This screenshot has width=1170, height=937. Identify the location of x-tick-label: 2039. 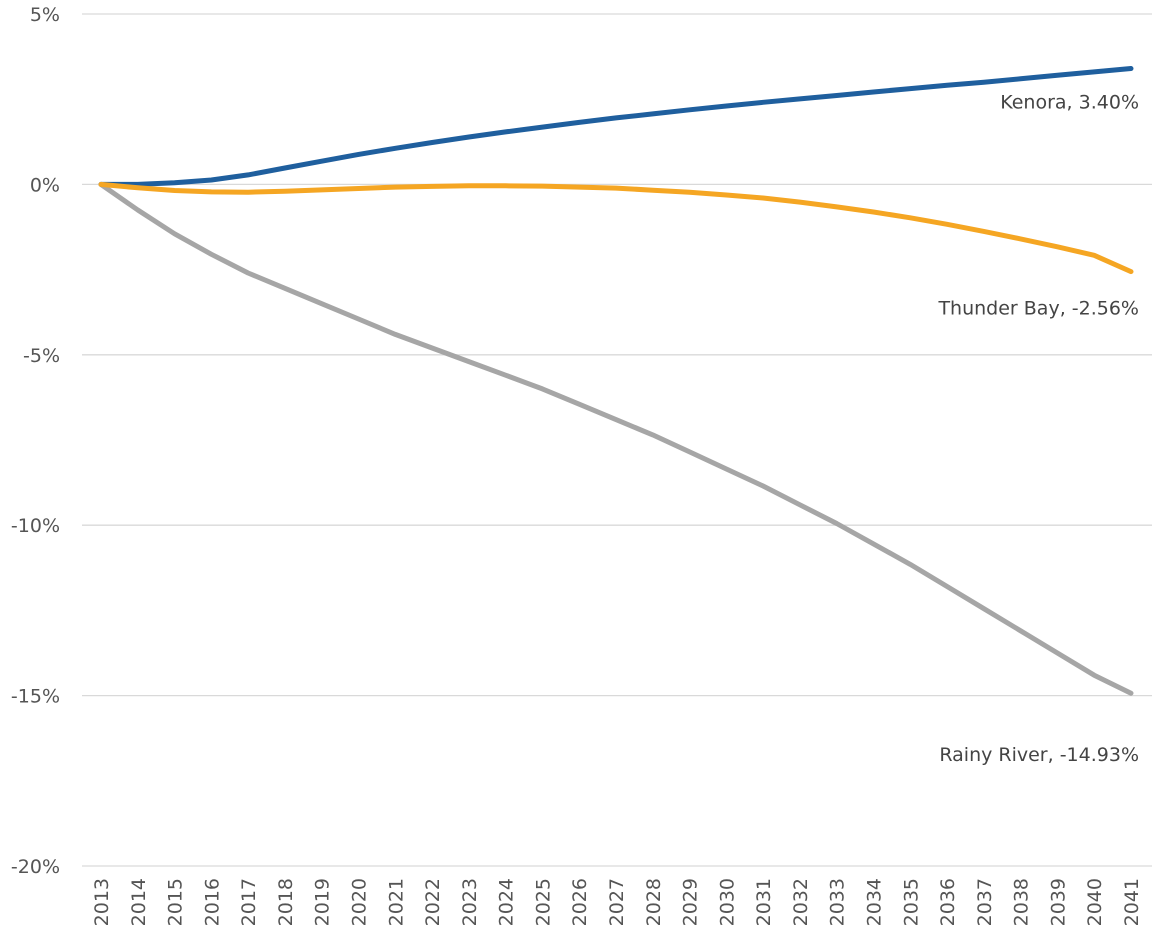
(1058, 902).